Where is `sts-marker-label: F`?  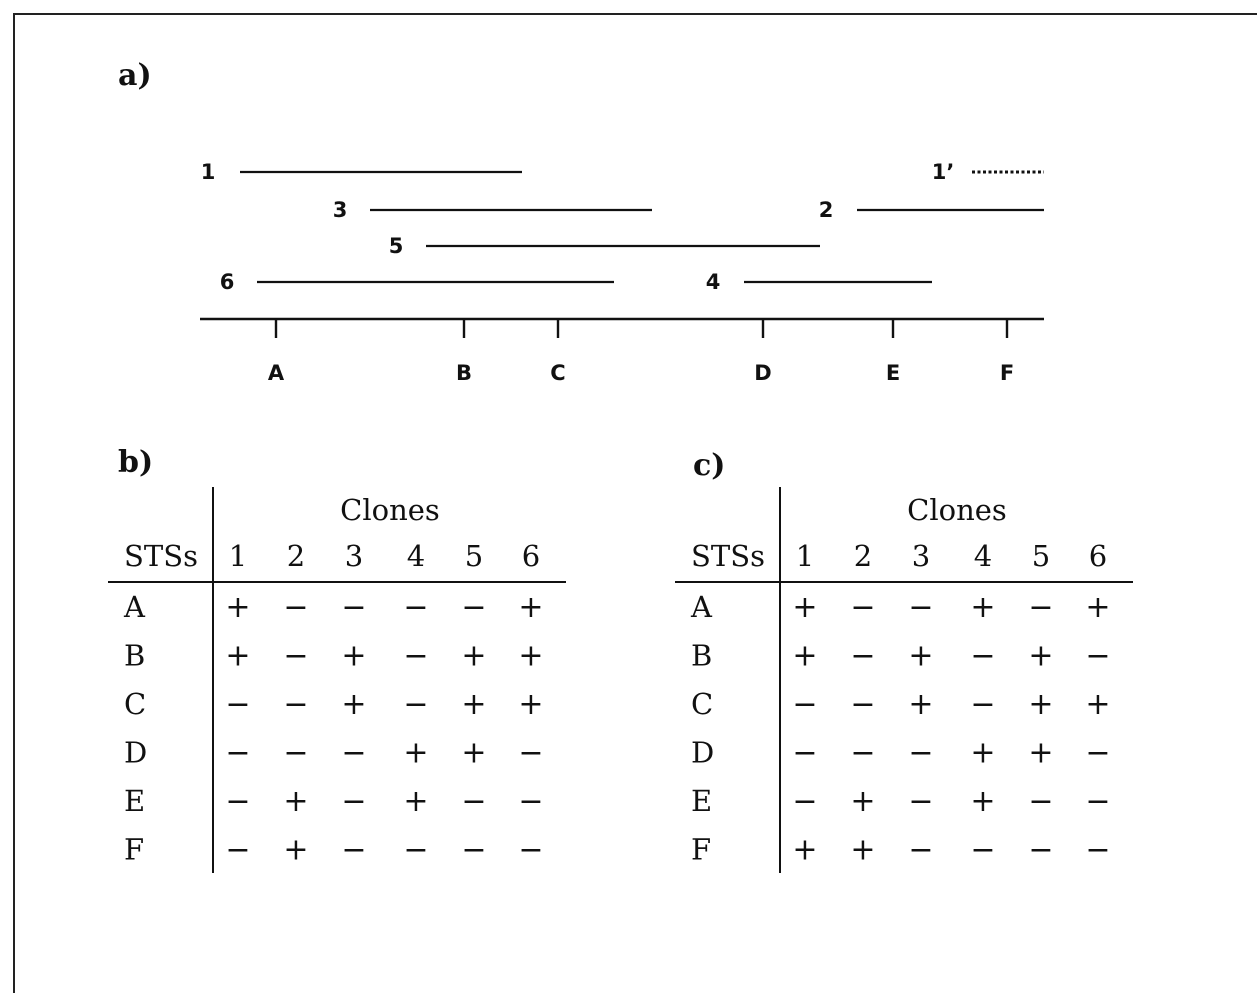
sts-marker-label: F is located at coordinates (1007, 373).